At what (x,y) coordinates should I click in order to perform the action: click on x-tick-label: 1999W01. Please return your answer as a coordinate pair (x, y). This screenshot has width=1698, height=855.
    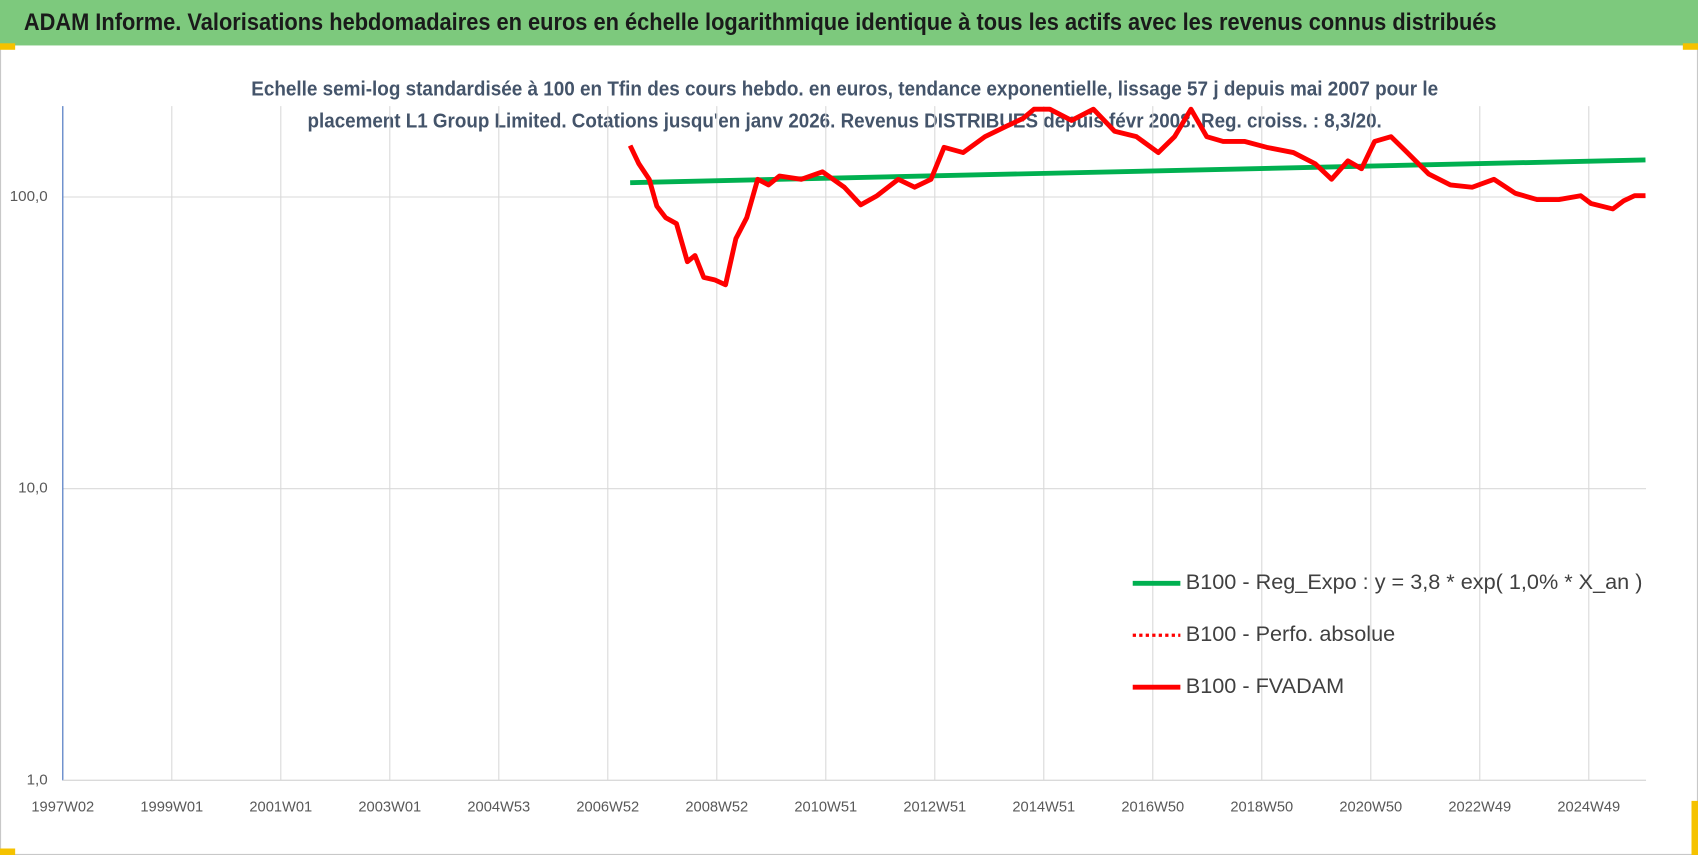
    Looking at the image, I should click on (171, 806).